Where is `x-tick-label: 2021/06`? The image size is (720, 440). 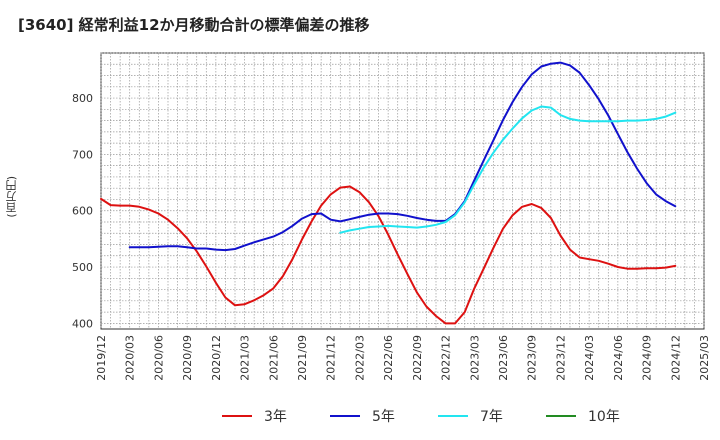
x-tick-label: 2021/06 is located at coordinates (273, 358).